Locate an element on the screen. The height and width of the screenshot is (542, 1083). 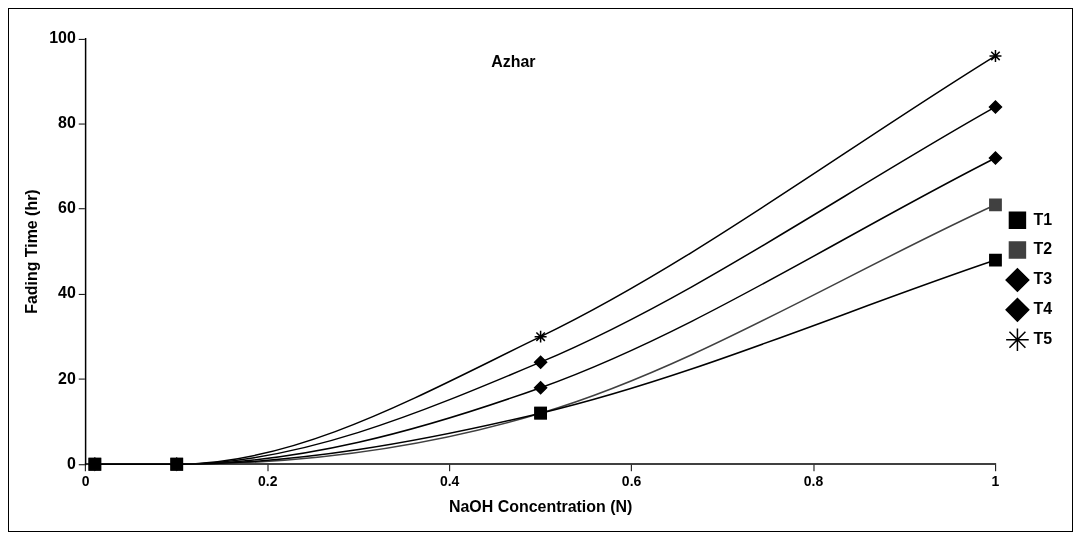
legend-label: T3 is located at coordinates (1043, 279).